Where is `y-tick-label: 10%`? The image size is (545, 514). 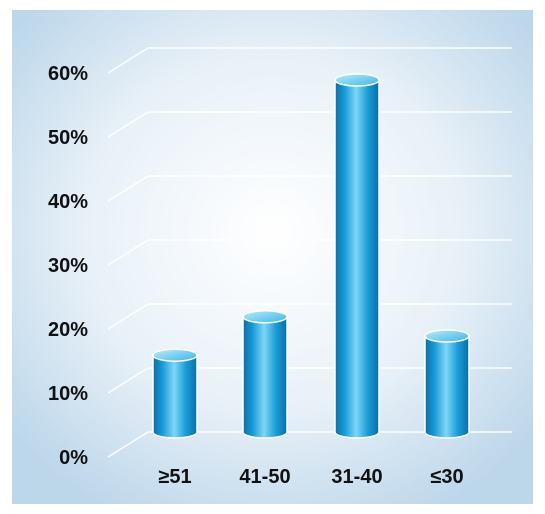 y-tick-label: 10% is located at coordinates (68, 394).